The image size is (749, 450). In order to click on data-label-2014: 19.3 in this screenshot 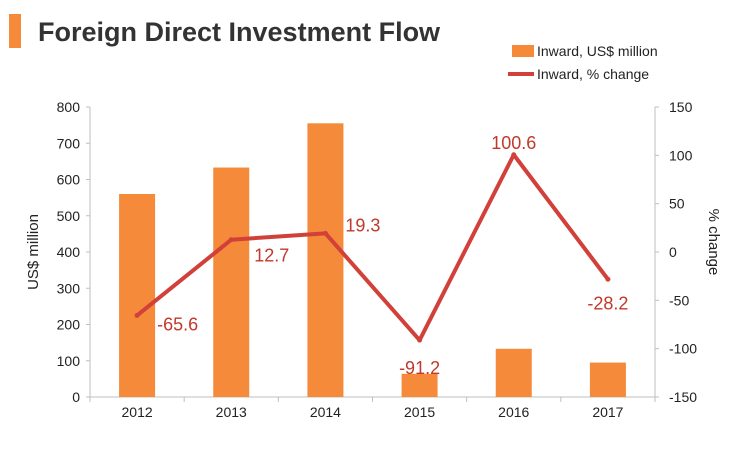, I will do `click(362, 225)`.